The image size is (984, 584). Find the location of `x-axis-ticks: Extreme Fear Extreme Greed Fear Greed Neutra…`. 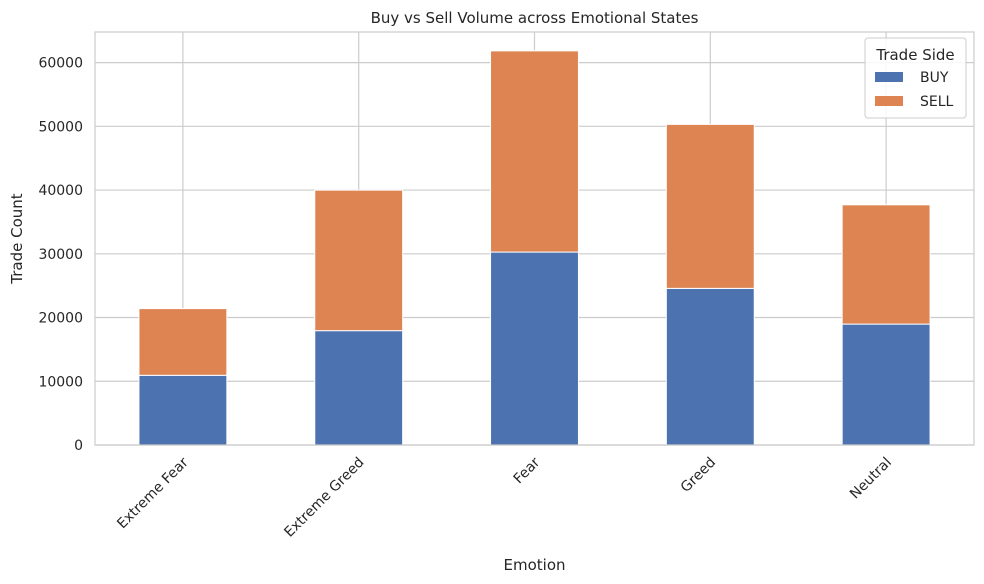

x-axis-ticks: Extreme Fear Extreme Greed Fear Greed Neutra… is located at coordinates (504, 497).